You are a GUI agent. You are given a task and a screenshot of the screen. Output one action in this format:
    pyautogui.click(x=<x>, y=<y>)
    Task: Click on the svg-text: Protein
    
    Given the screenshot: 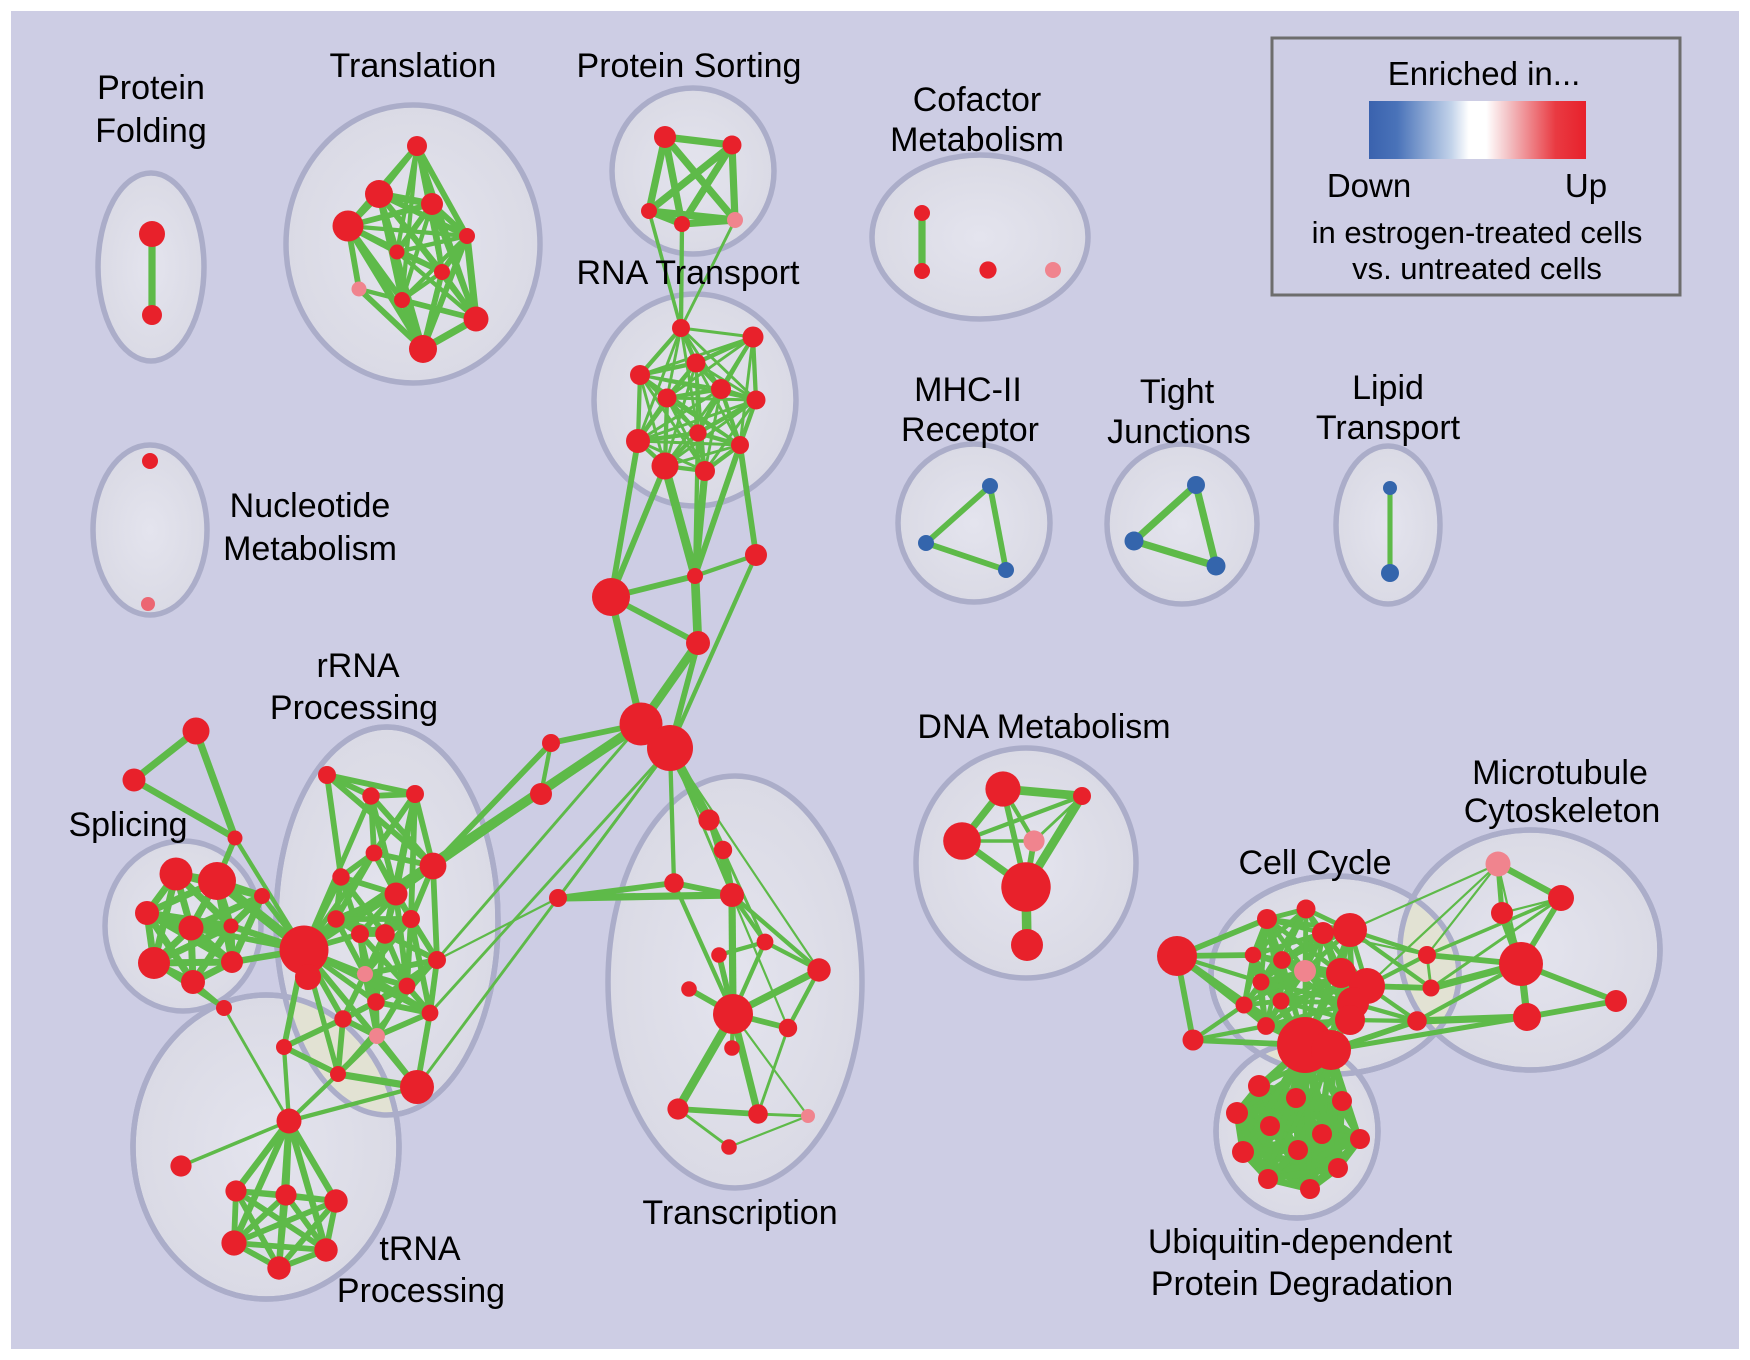 What is the action you would take?
    pyautogui.click(x=151, y=88)
    